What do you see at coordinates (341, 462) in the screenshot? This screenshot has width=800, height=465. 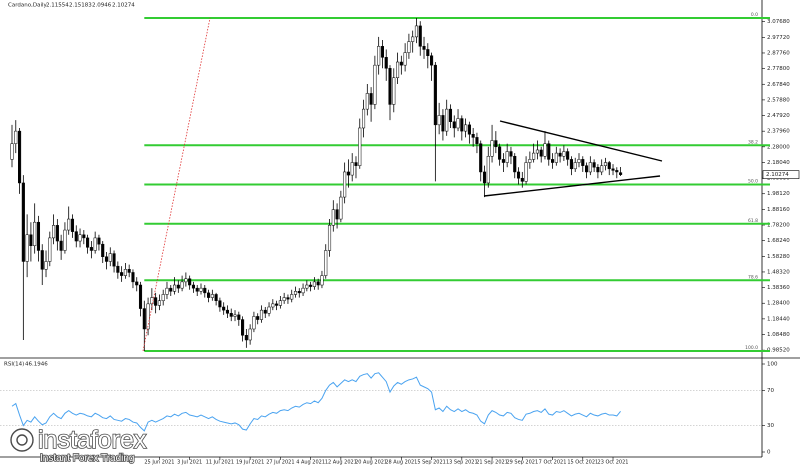 I see `x-tick-label: 12 Aug 2021` at bounding box center [341, 462].